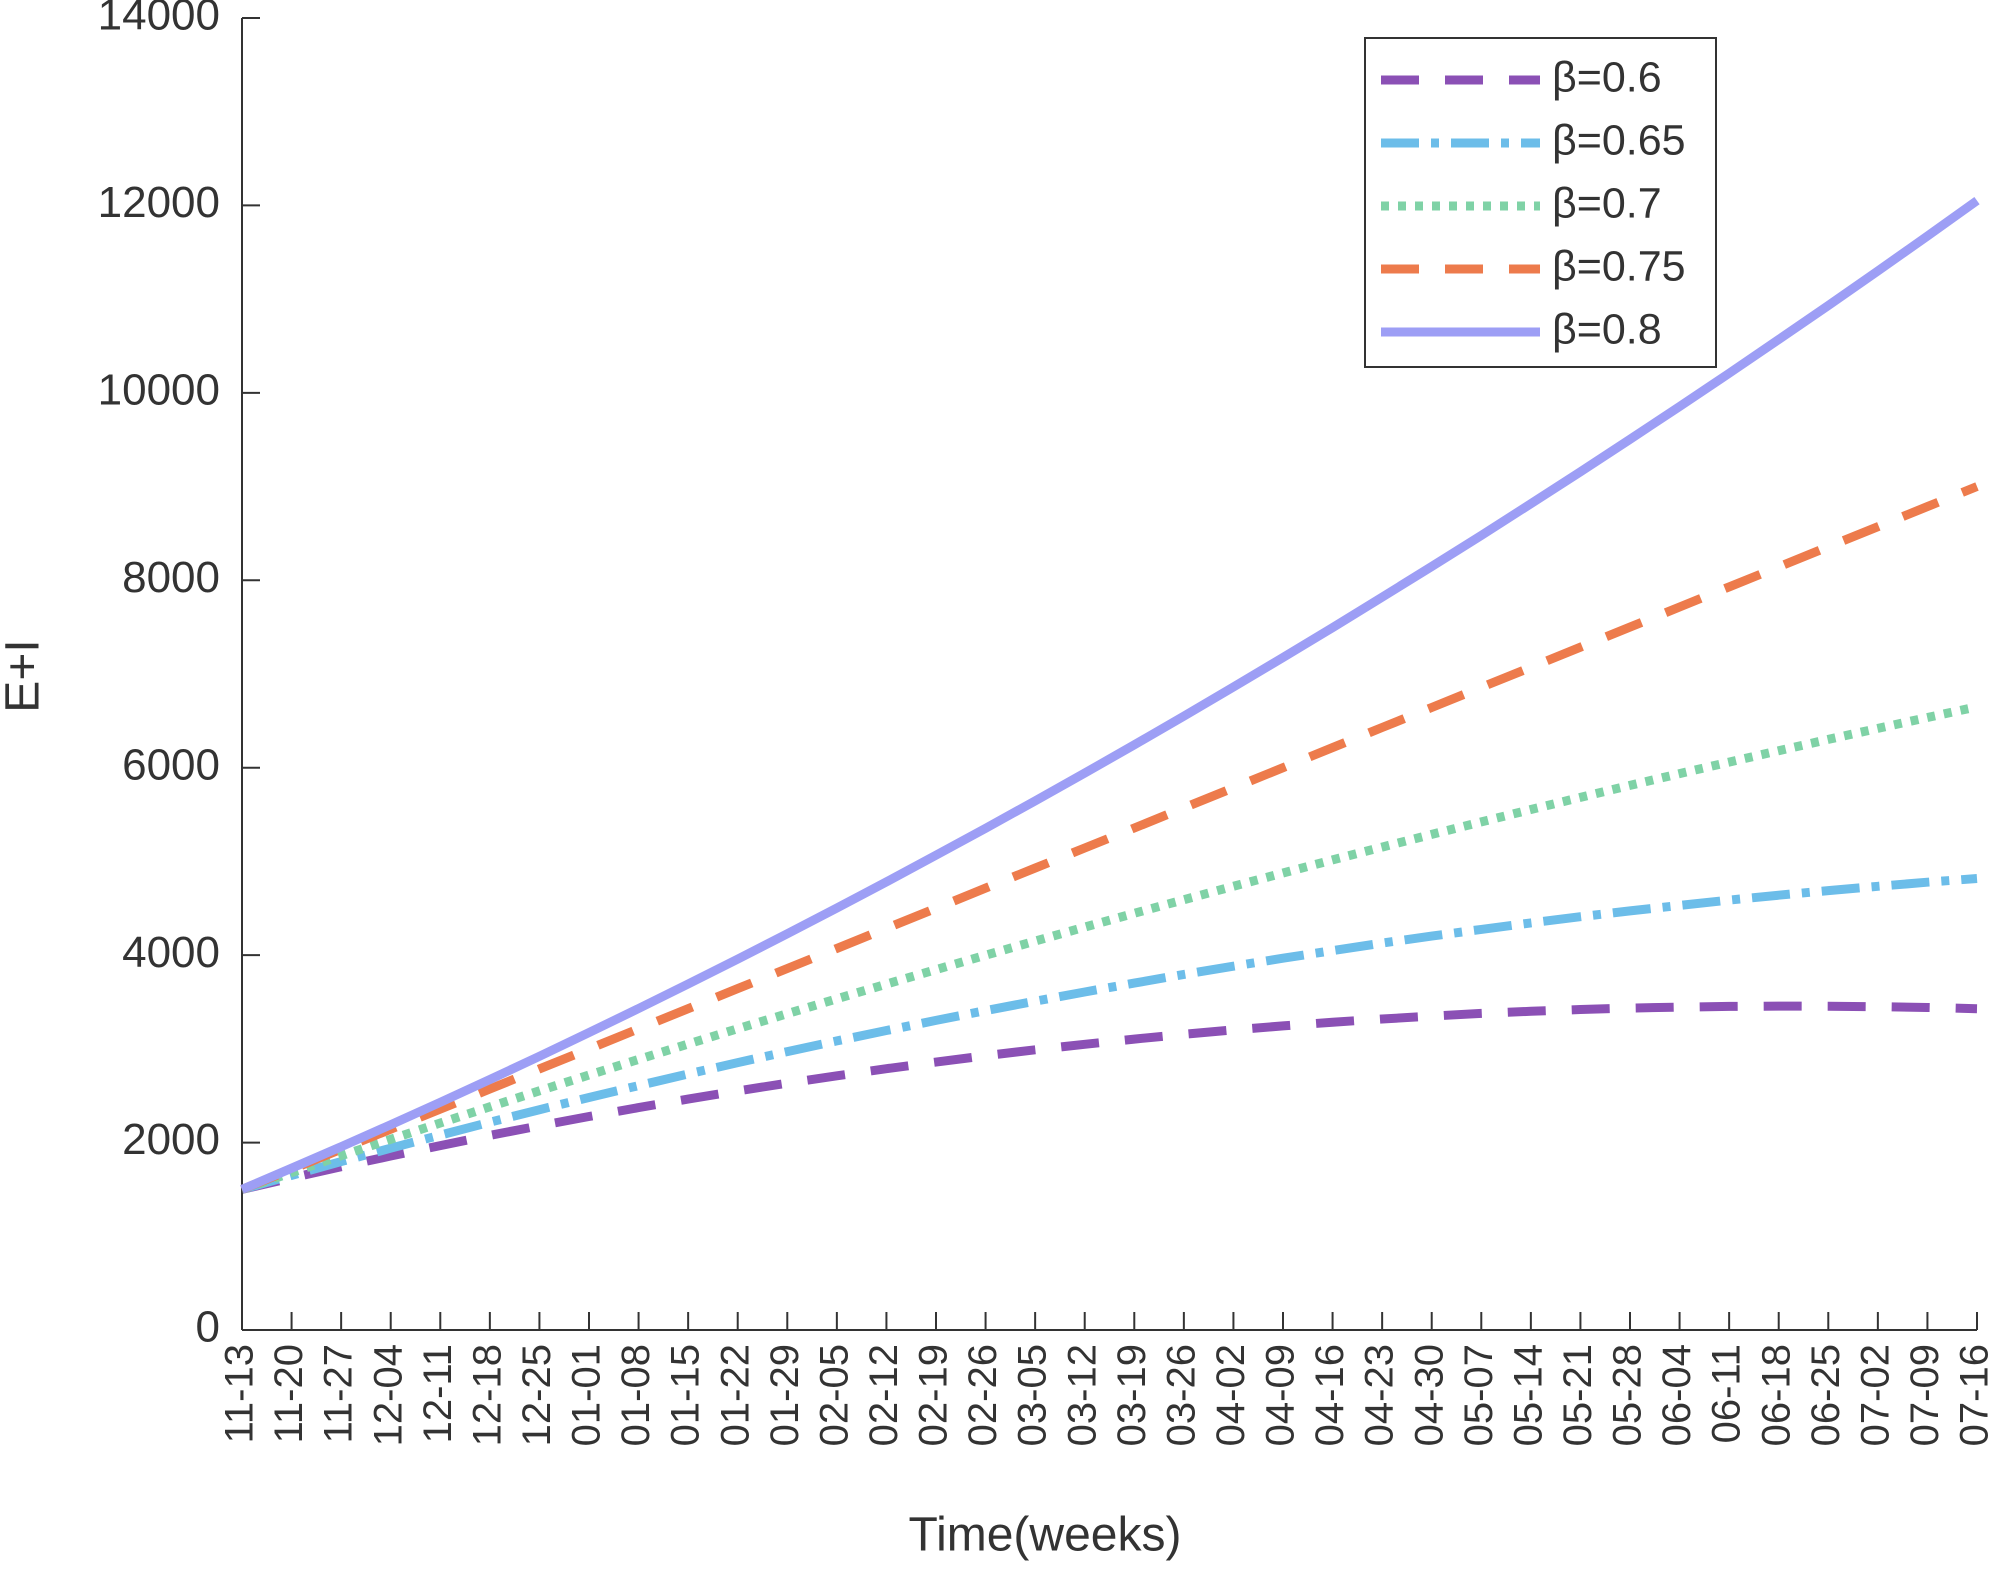 The height and width of the screenshot is (1570, 2000). Describe the element at coordinates (1776, 1395) in the screenshot. I see `x-tick-label: 06-18` at that location.